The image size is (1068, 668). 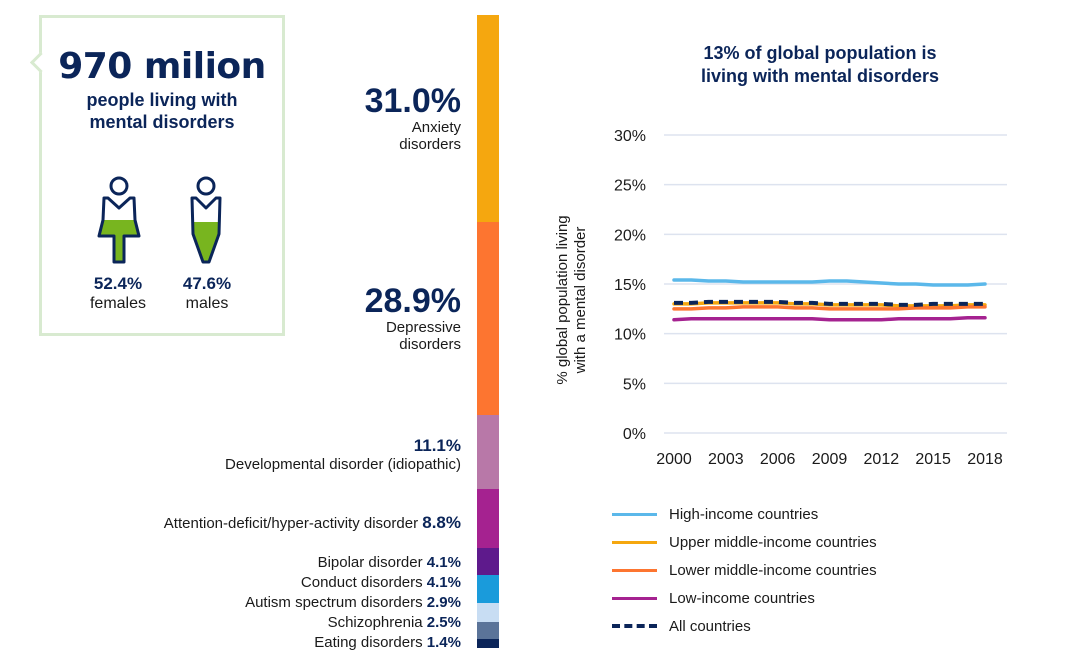 What do you see at coordinates (430, 144) in the screenshot?
I see `anxiety-label-2: disorders` at bounding box center [430, 144].